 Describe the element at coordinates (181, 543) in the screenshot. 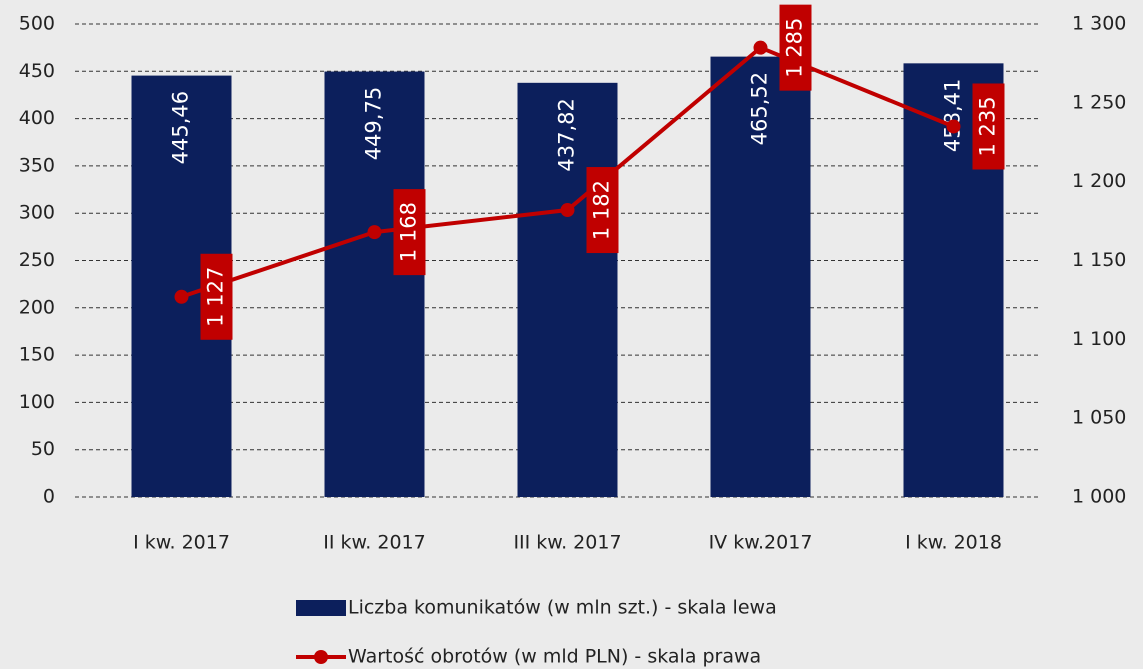

I see `x-tick-label: I kw. 2017` at that location.